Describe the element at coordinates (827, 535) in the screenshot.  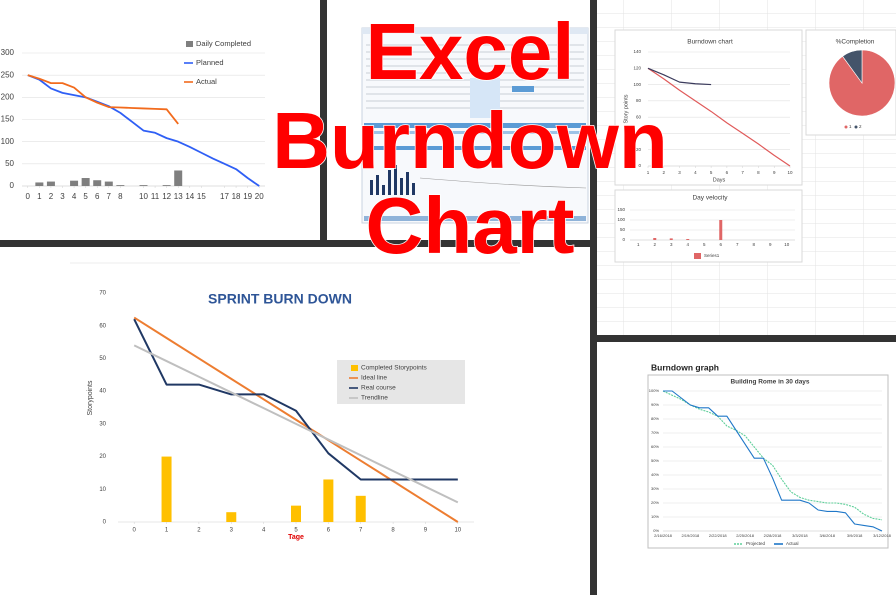
I see `x-tick-label: 3/6/2018` at that location.